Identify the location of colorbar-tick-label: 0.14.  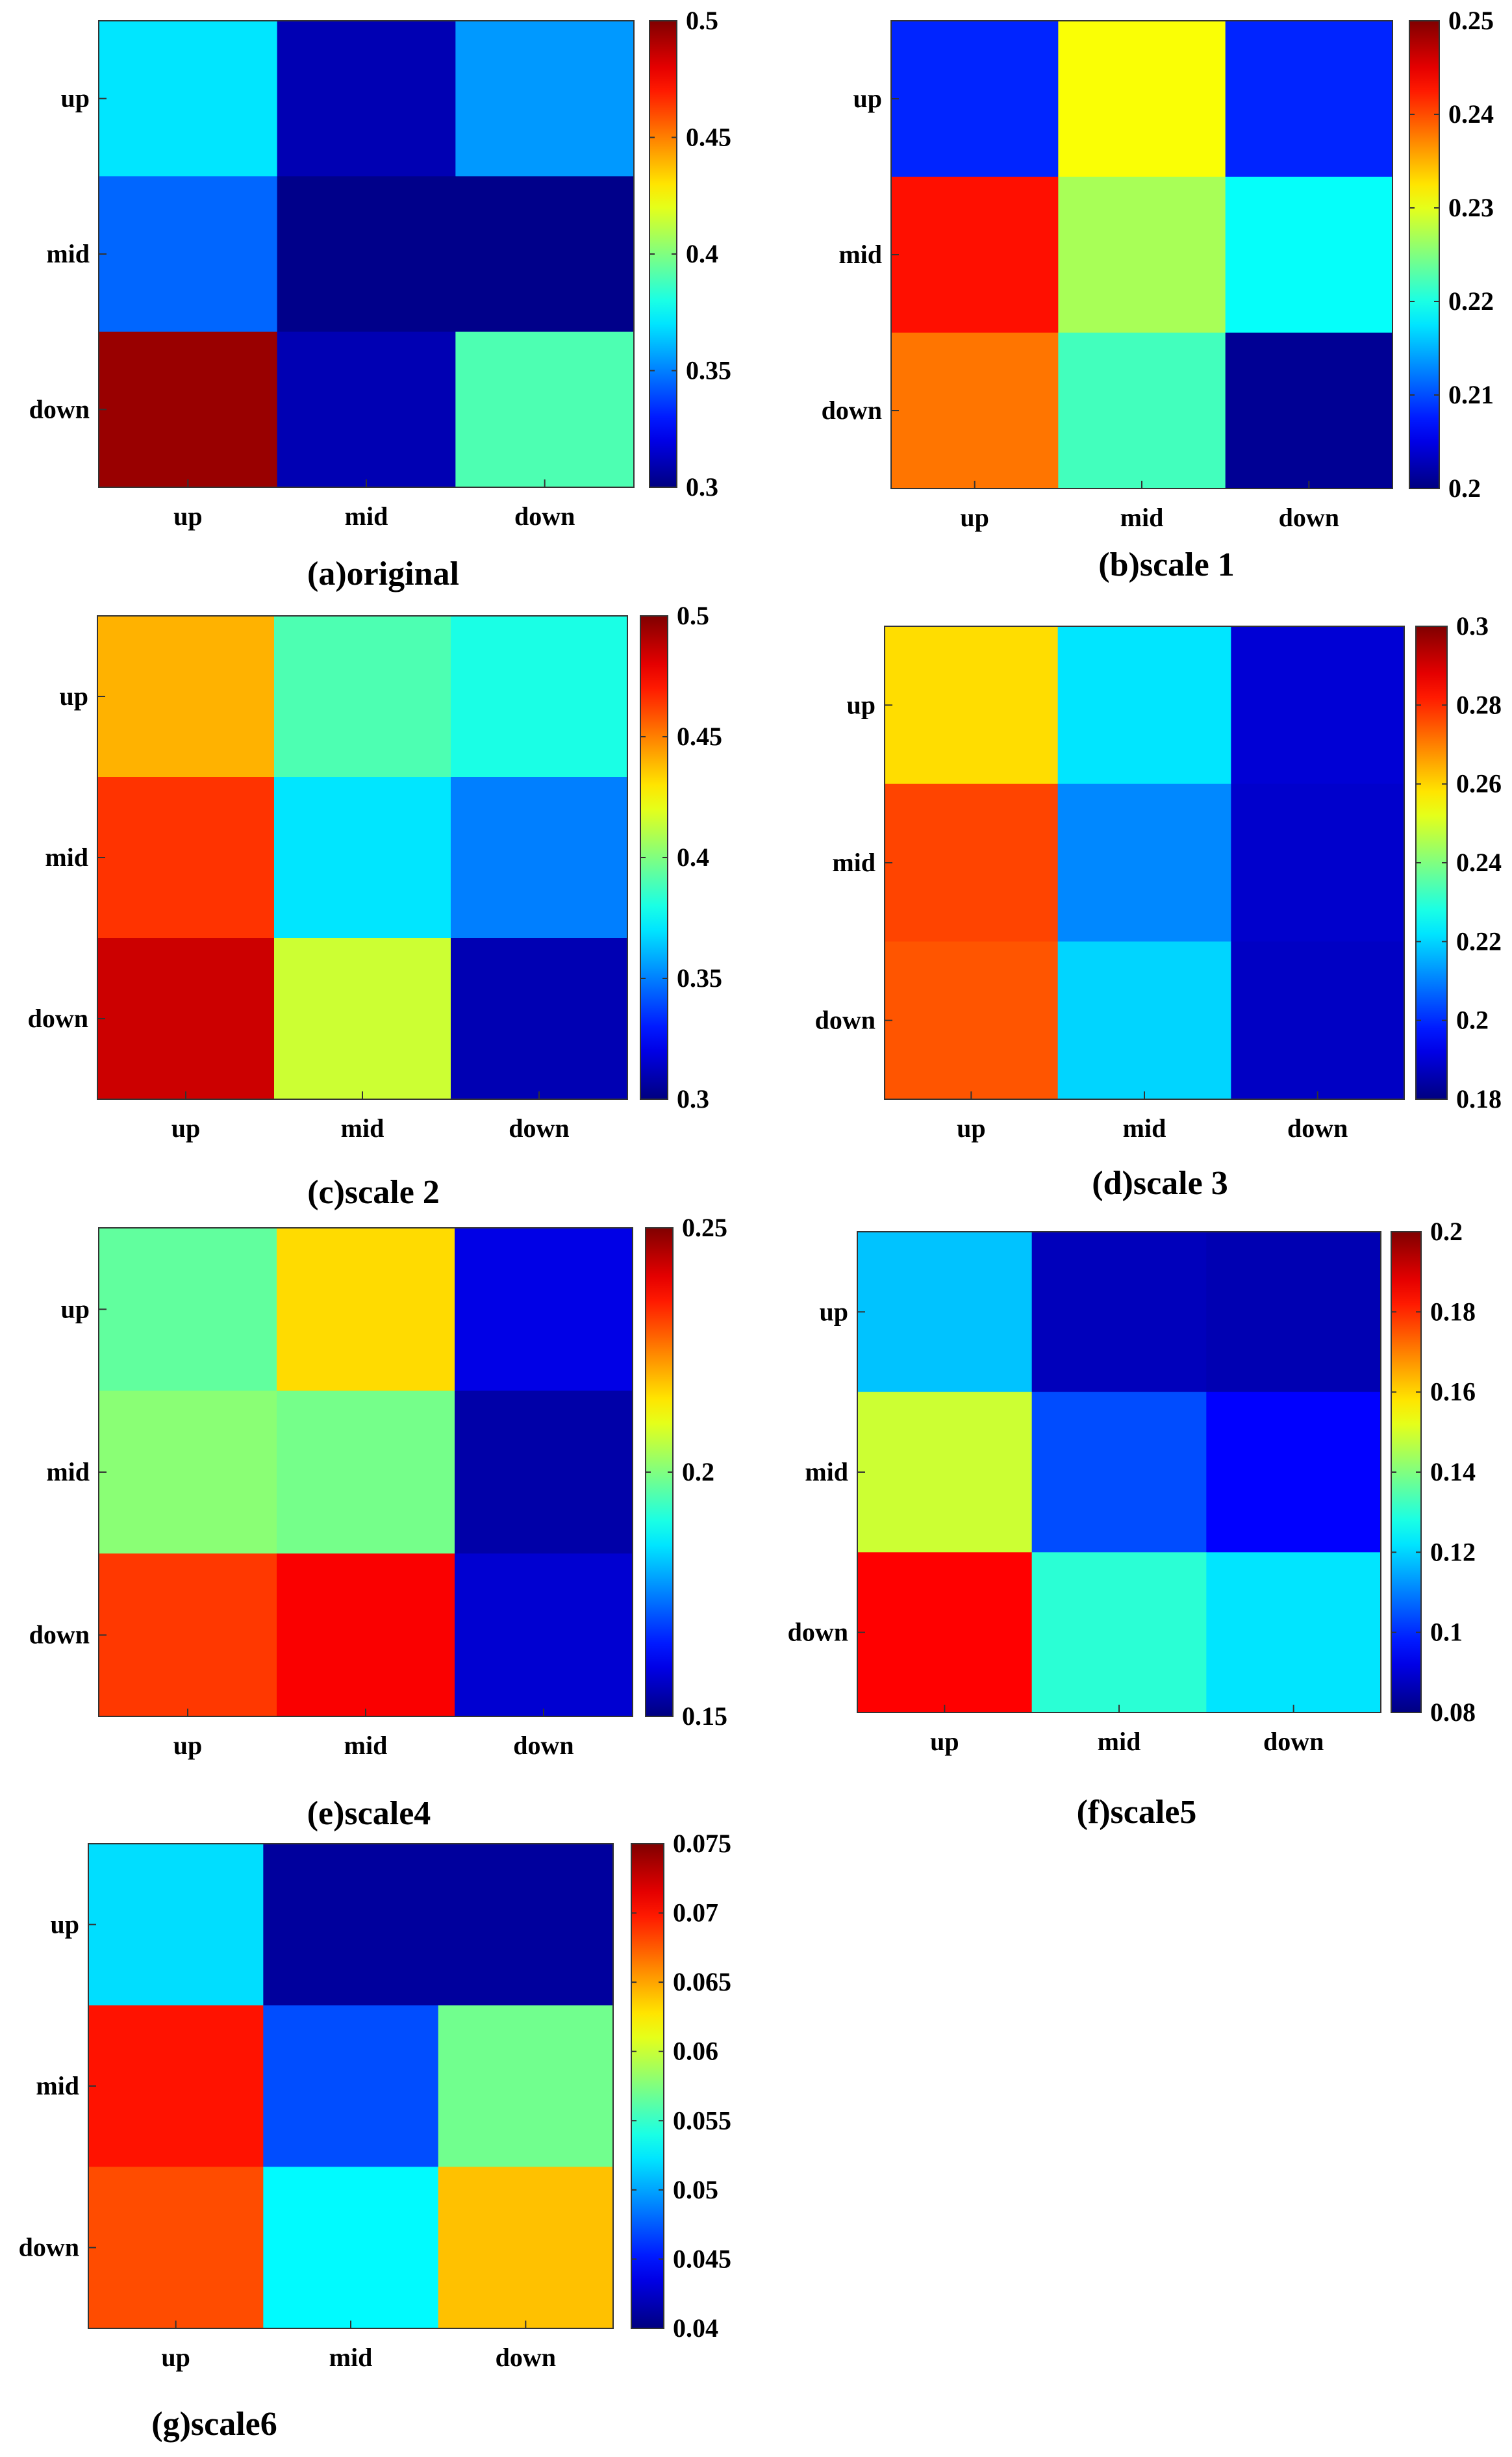
(1453, 1471).